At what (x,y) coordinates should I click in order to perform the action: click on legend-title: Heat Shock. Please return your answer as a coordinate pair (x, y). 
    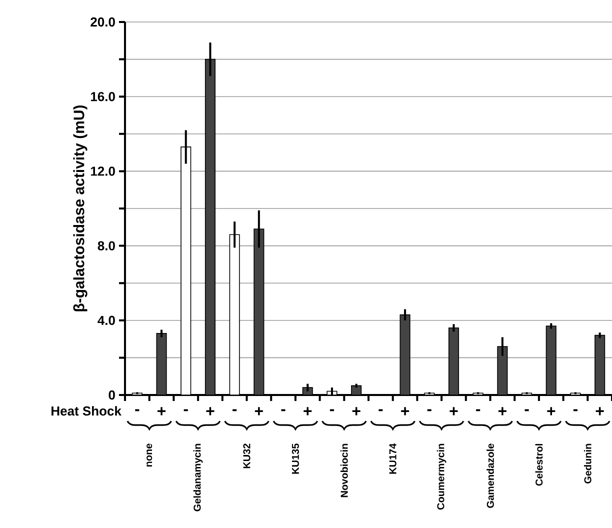
    Looking at the image, I should click on (87, 411).